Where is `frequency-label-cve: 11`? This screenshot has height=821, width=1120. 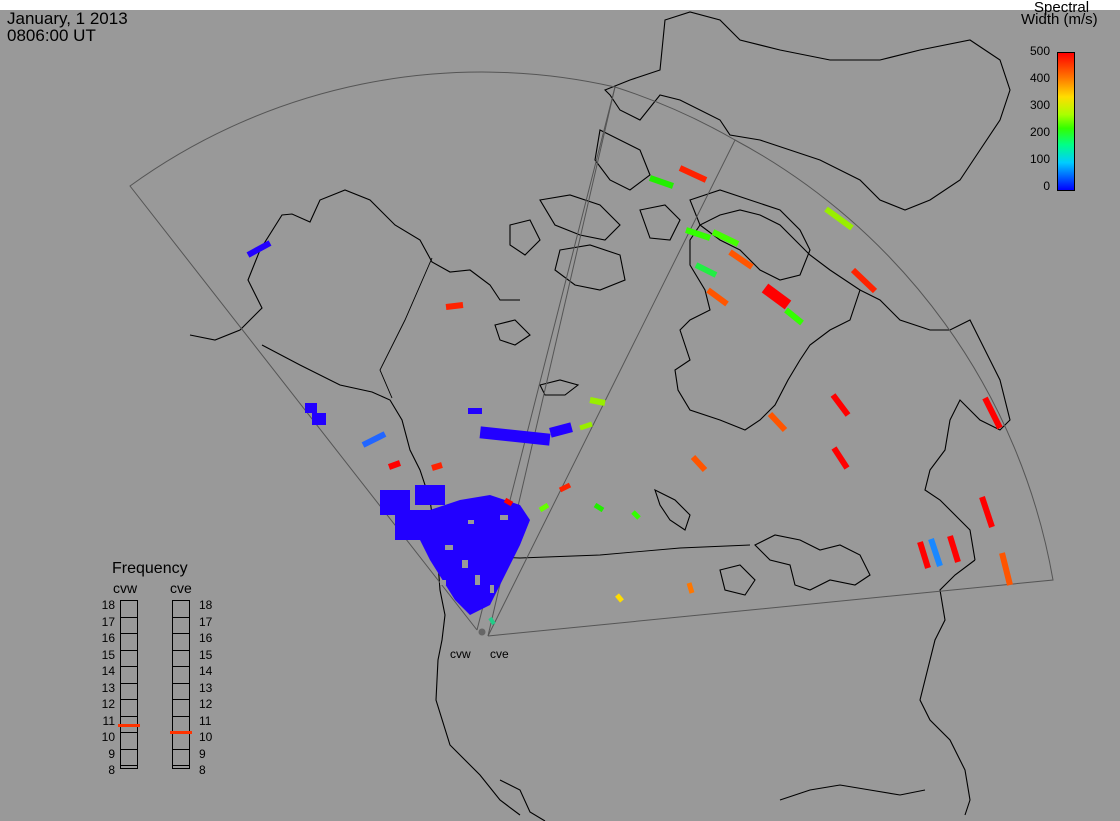 frequency-label-cve: 11 is located at coordinates (205, 720).